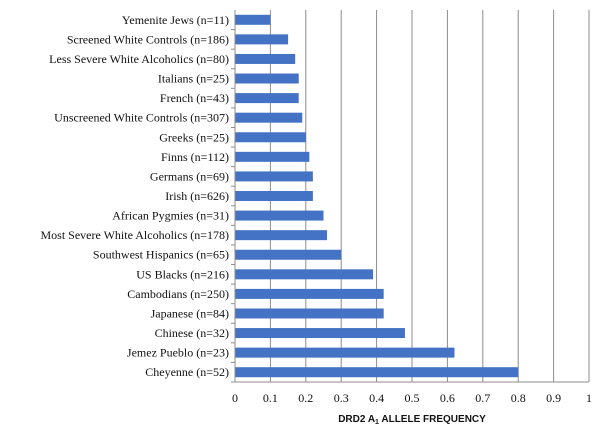 The image size is (600, 430). Describe the element at coordinates (193, 79) in the screenshot. I see `category-label: Italians (n=25)` at that location.